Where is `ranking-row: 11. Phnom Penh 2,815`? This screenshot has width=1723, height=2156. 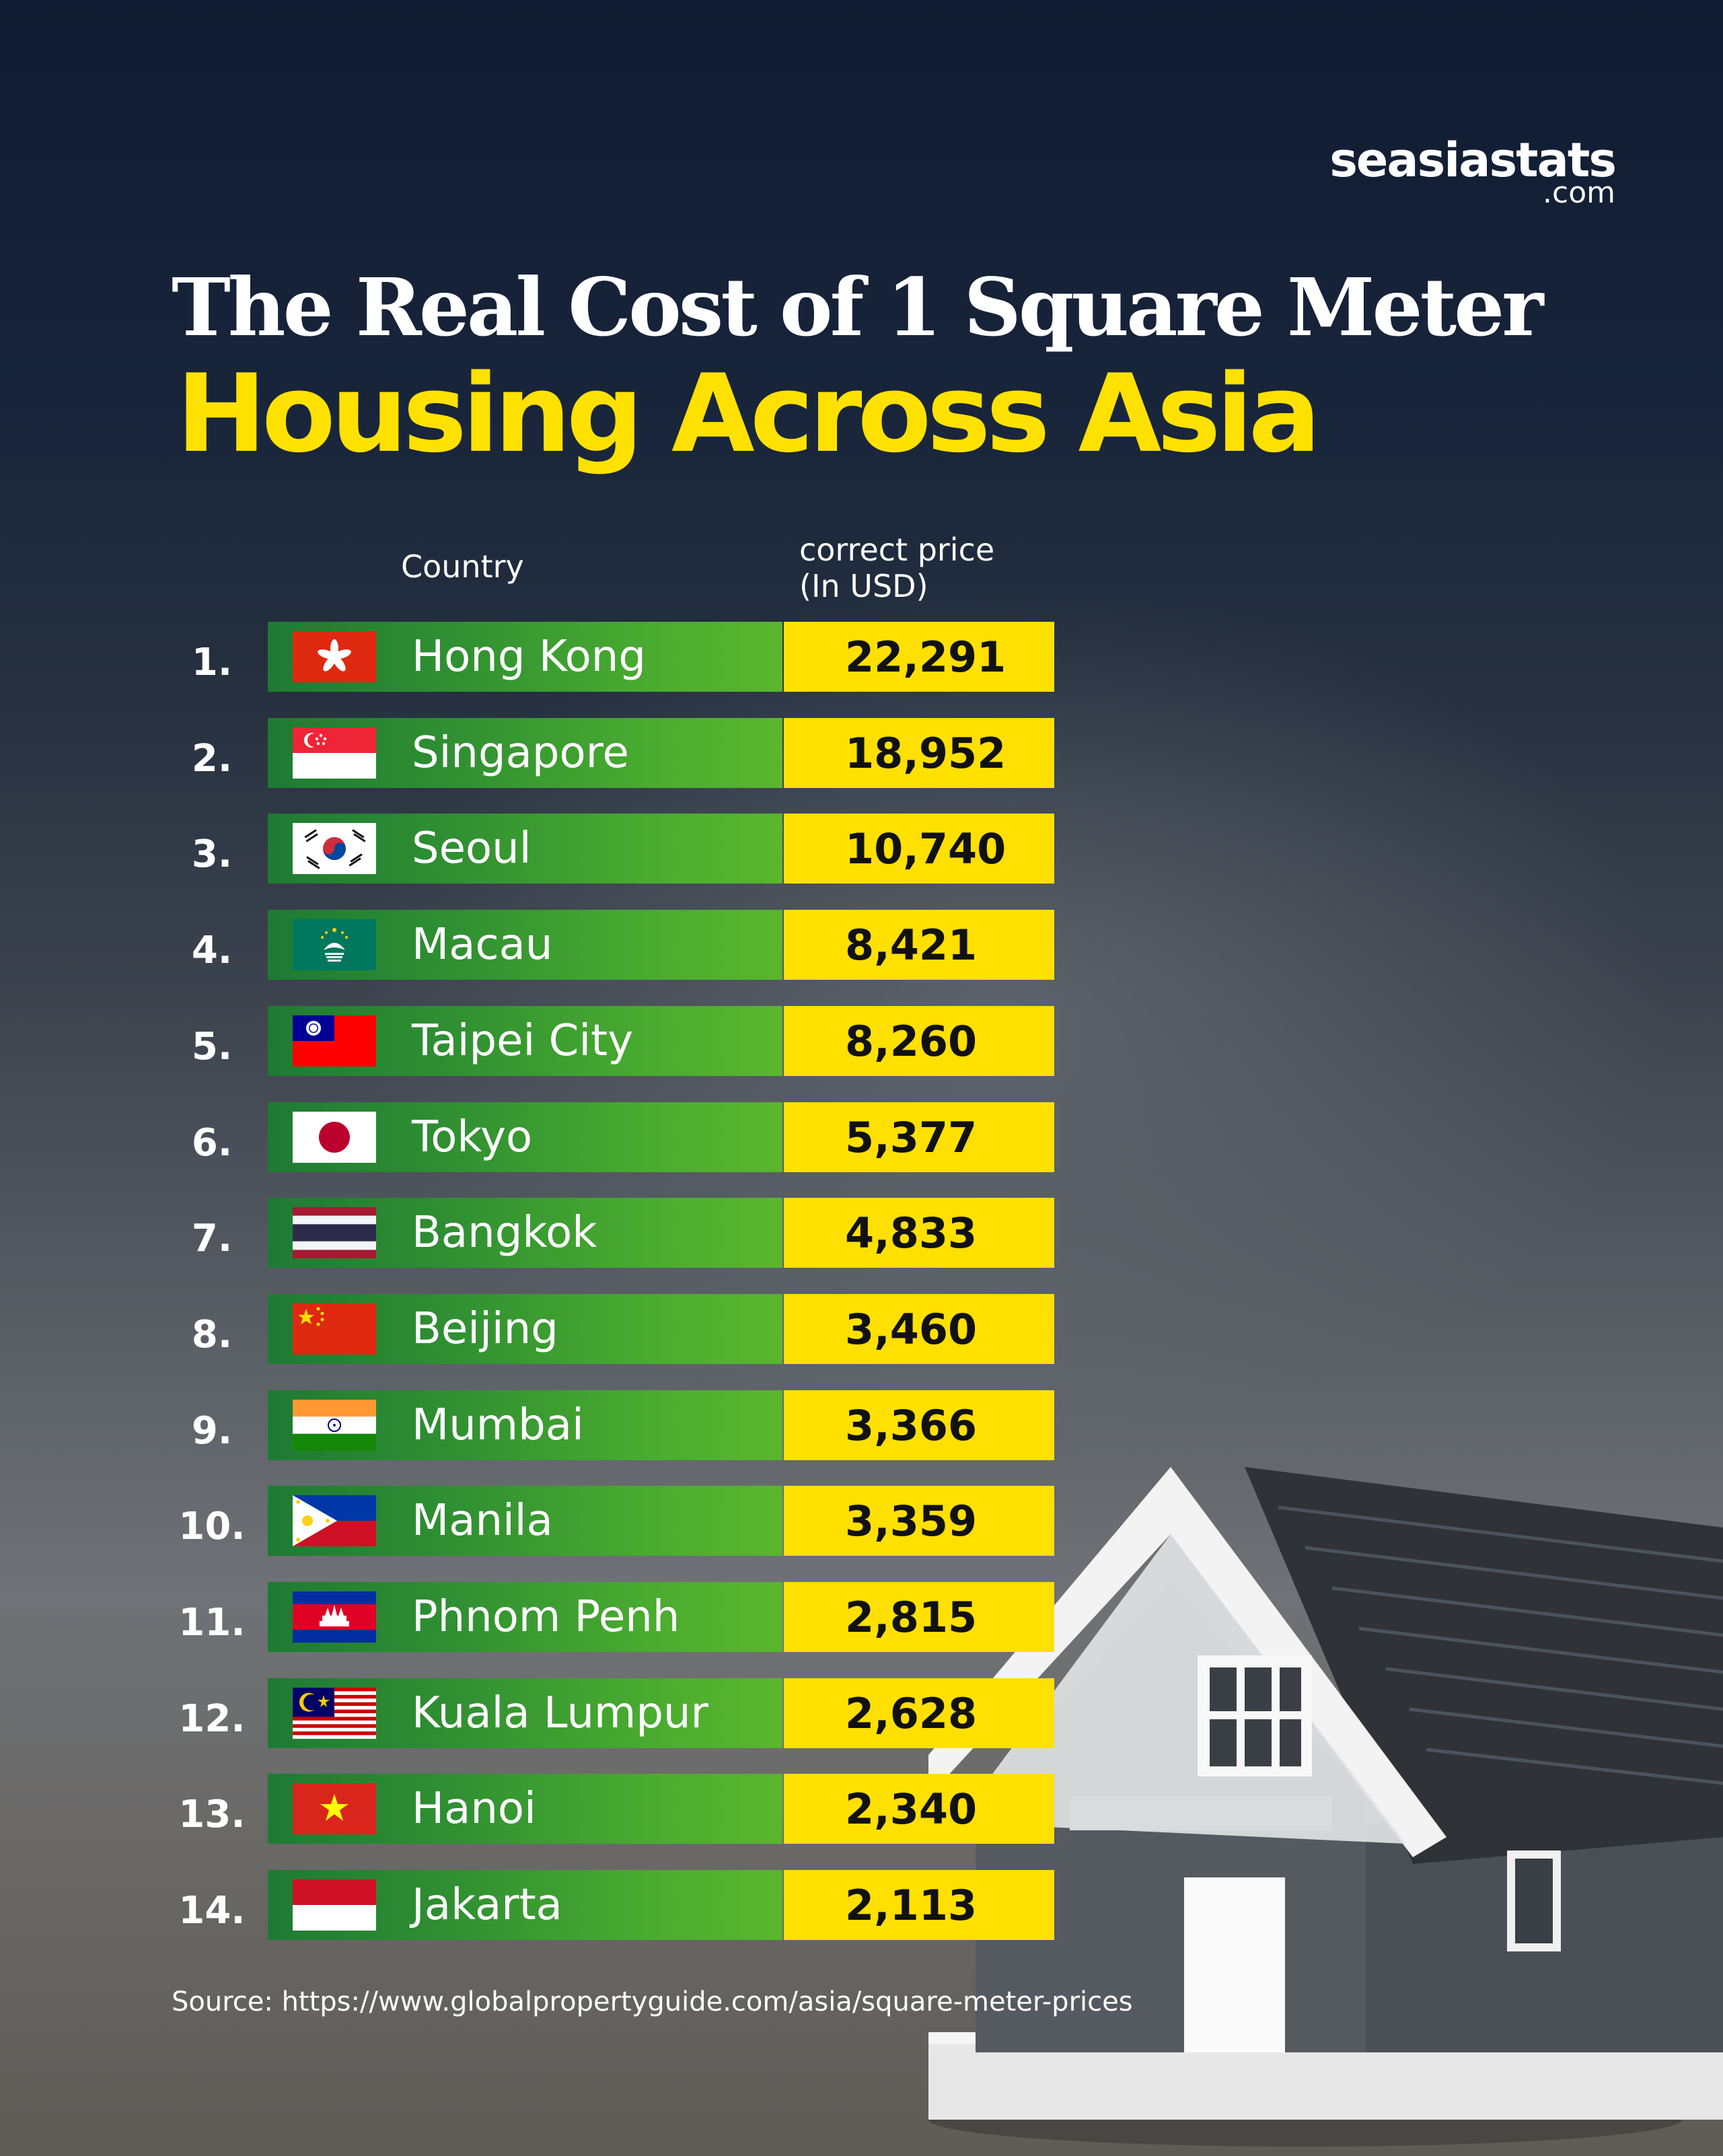 ranking-row: 11. Phnom Penh 2,815 is located at coordinates (538, 1617).